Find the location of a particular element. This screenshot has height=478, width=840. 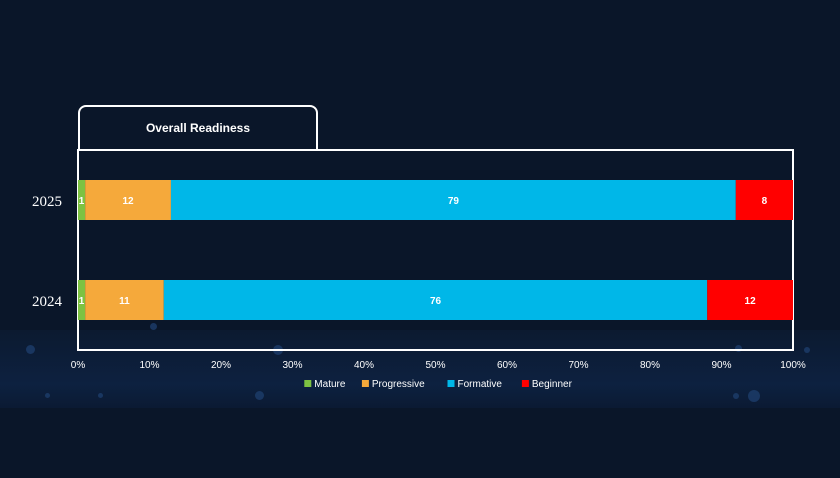

bar-segment-progressive-2024 is located at coordinates (124, 300).